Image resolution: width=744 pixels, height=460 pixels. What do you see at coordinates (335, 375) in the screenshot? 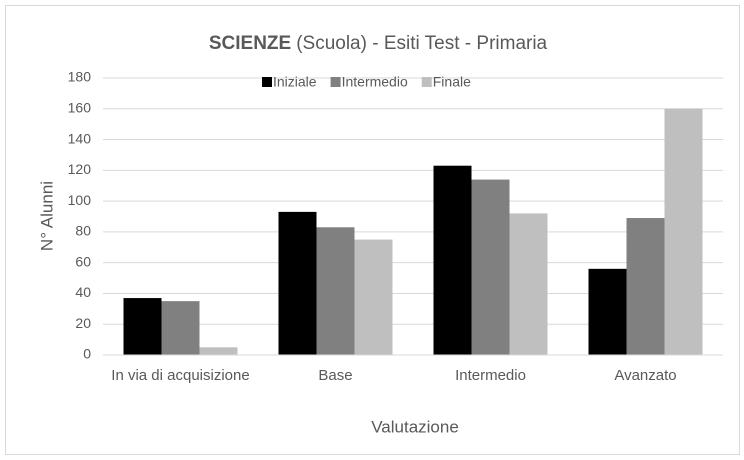
I see `x-tick-label: Base` at bounding box center [335, 375].